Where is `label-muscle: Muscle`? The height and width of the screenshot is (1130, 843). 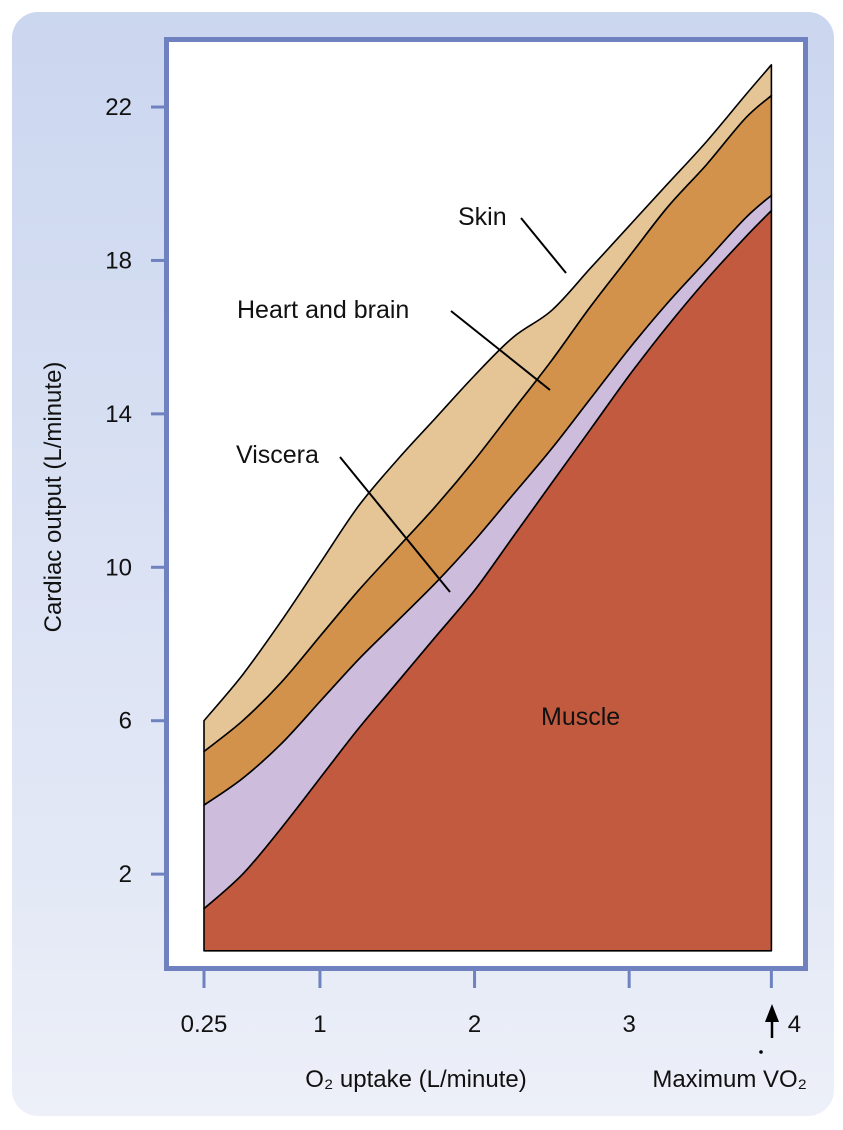 label-muscle: Muscle is located at coordinates (580, 717).